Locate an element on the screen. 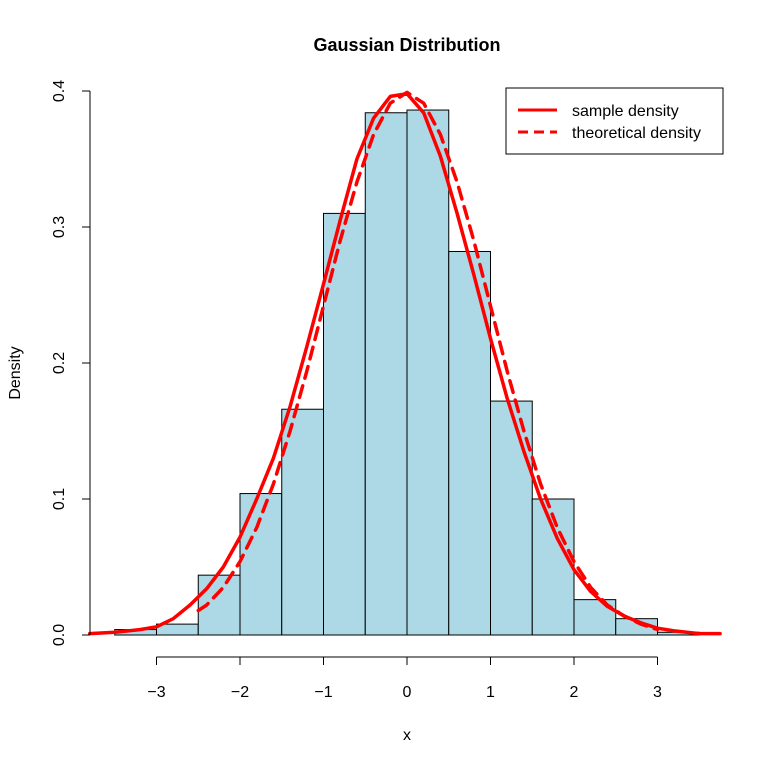  x-tick-label-4: 1 is located at coordinates (490, 692).